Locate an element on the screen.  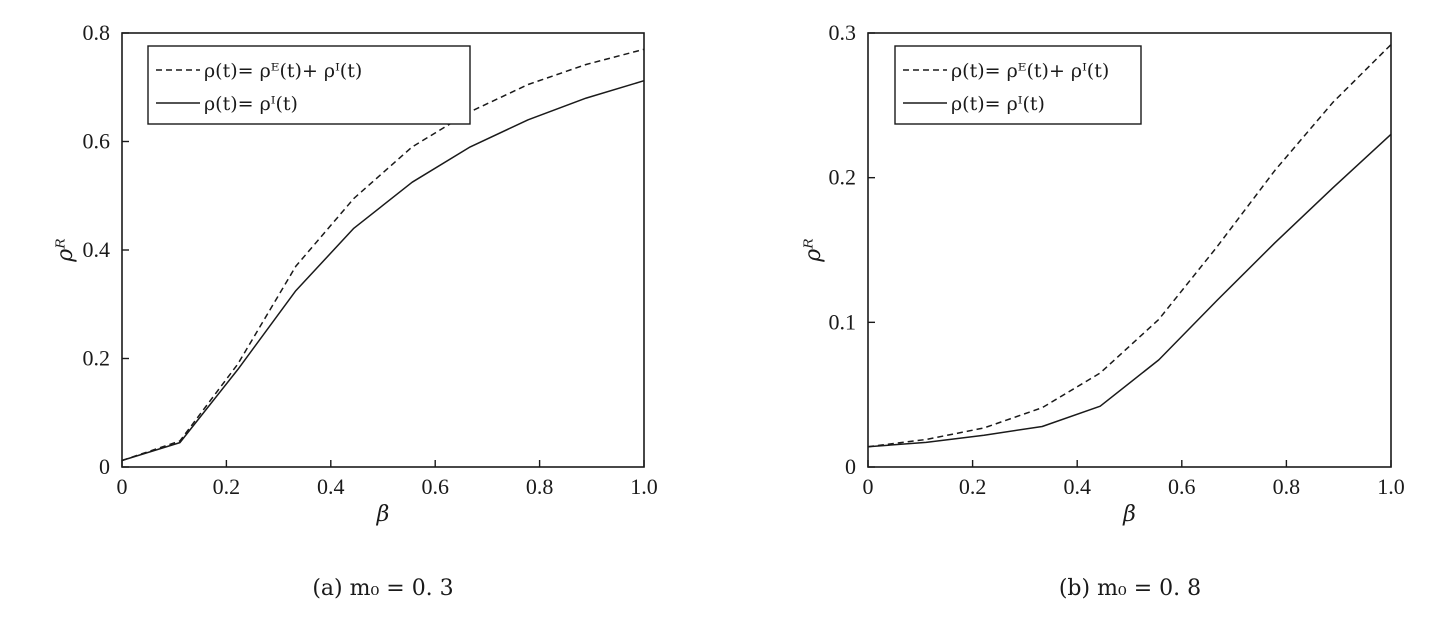
y-tick-label: 0.3 is located at coordinates (843, 32).